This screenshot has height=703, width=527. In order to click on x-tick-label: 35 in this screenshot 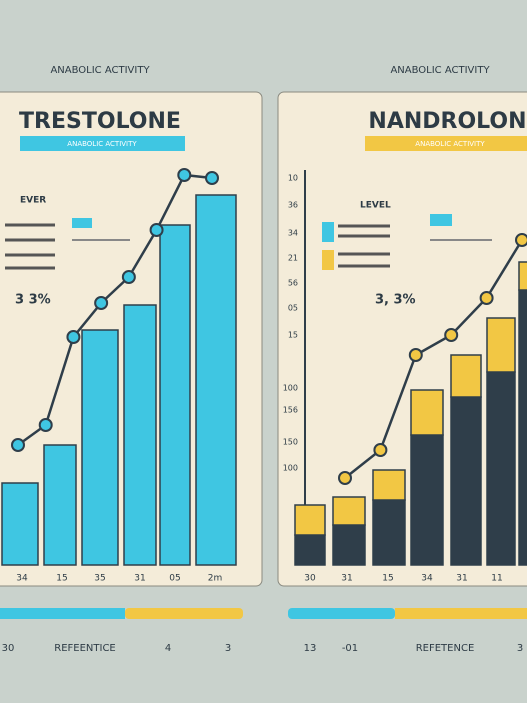, I will do `click(99, 579)`.